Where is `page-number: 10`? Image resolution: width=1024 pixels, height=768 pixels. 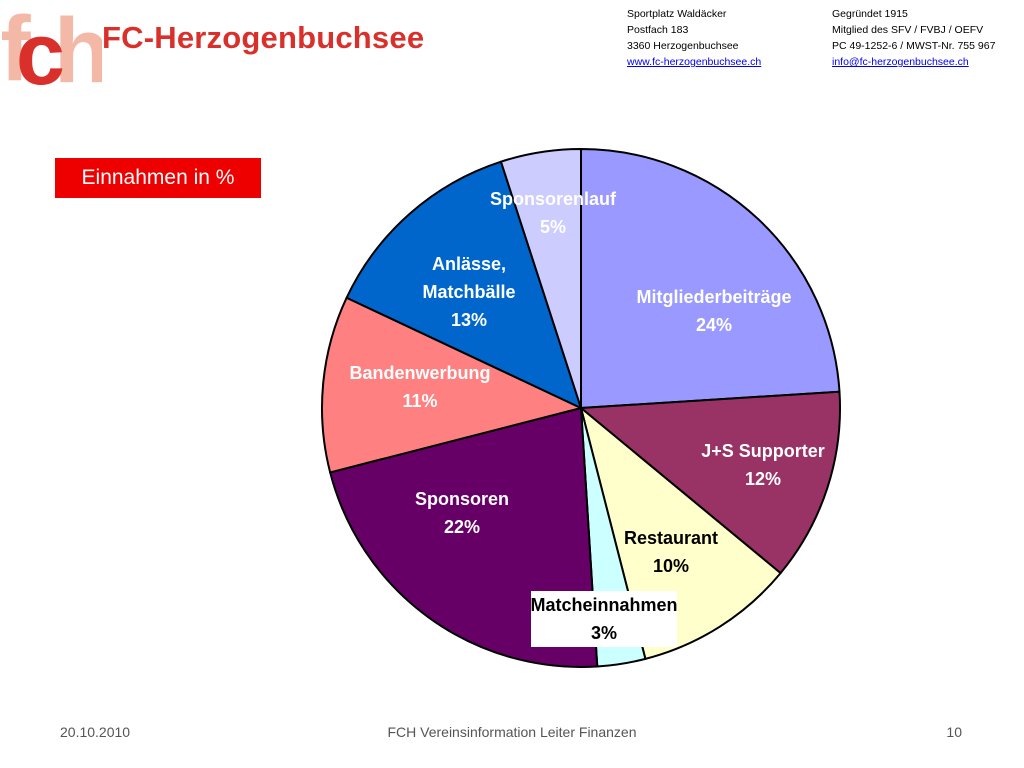 page-number: 10 is located at coordinates (954, 732).